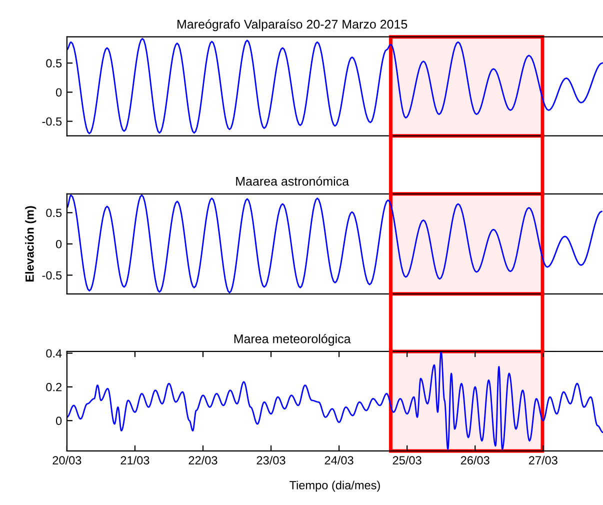 This screenshot has width=603, height=505. Describe the element at coordinates (293, 25) in the screenshot. I see `chart-title: Mareógrafo Valparaíso 20-27 Marzo 2015` at that location.